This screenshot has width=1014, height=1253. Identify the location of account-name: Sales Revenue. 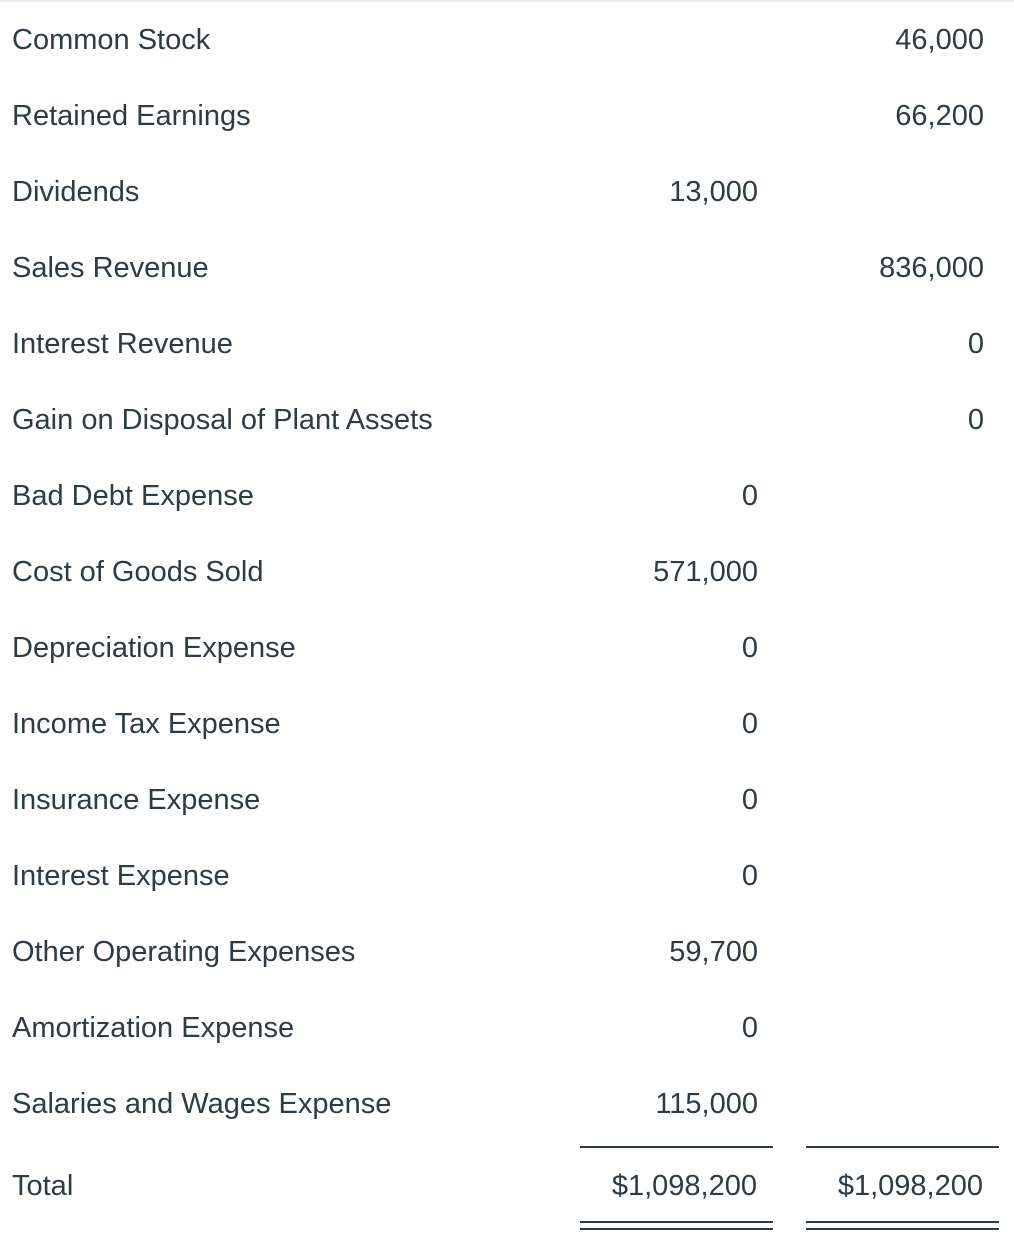
(110, 268).